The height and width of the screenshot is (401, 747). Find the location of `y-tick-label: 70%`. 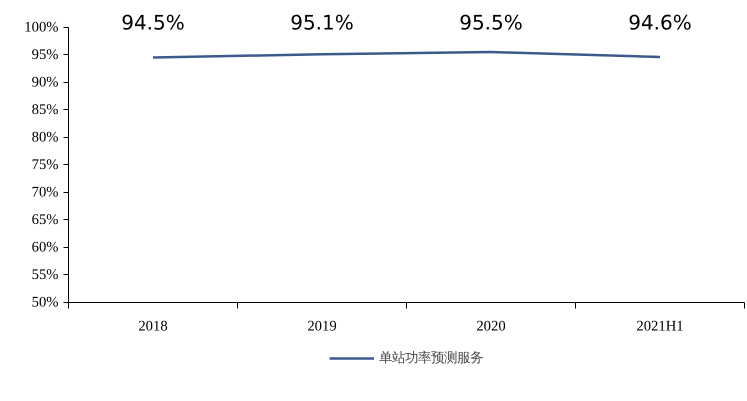

y-tick-label: 70% is located at coordinates (45, 192).